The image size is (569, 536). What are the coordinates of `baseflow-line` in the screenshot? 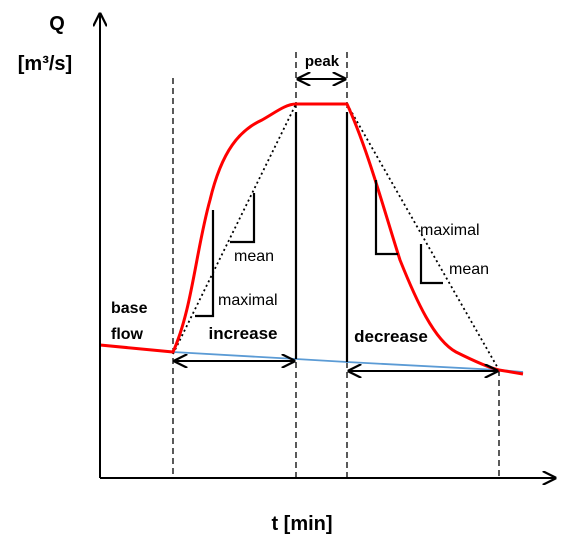 It's located at (311, 358).